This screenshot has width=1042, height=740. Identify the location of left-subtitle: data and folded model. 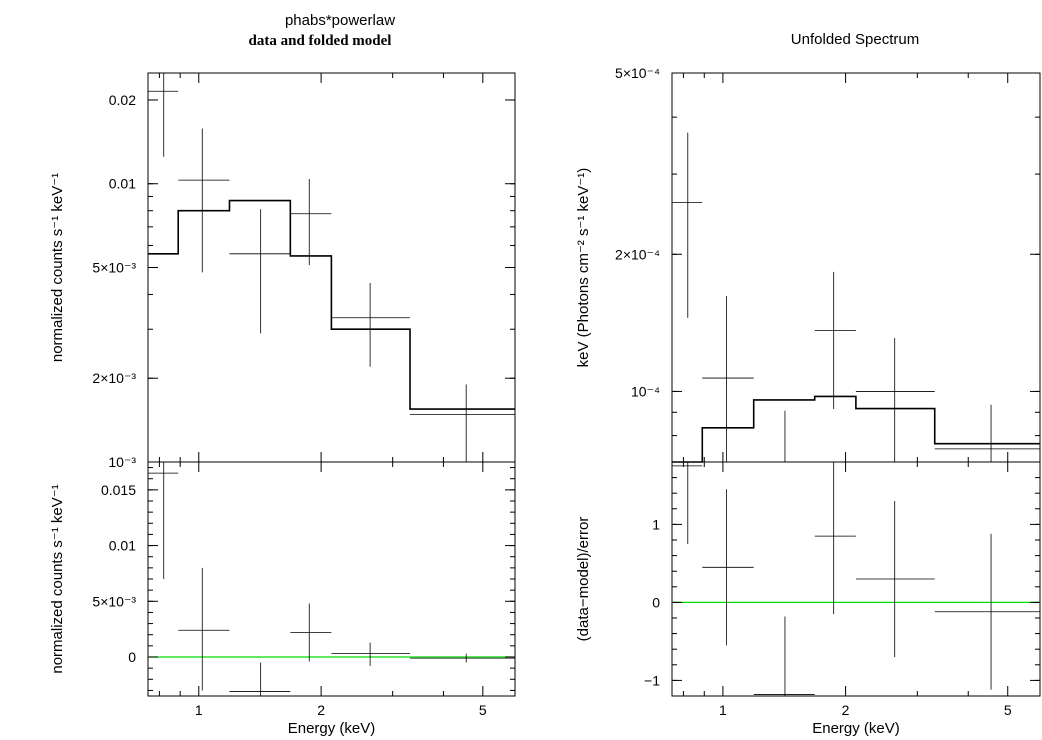
(320, 41).